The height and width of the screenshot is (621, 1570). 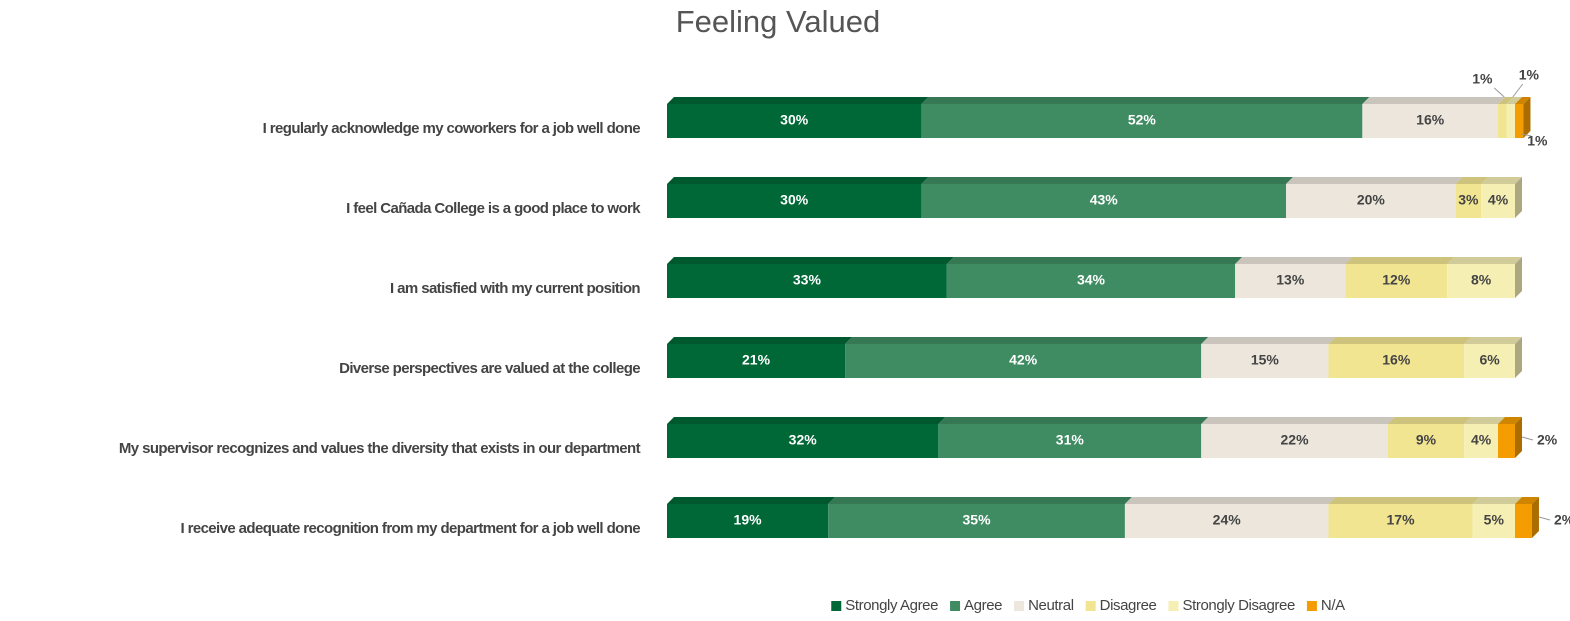 What do you see at coordinates (983, 605) in the screenshot?
I see `legend-label: Agree` at bounding box center [983, 605].